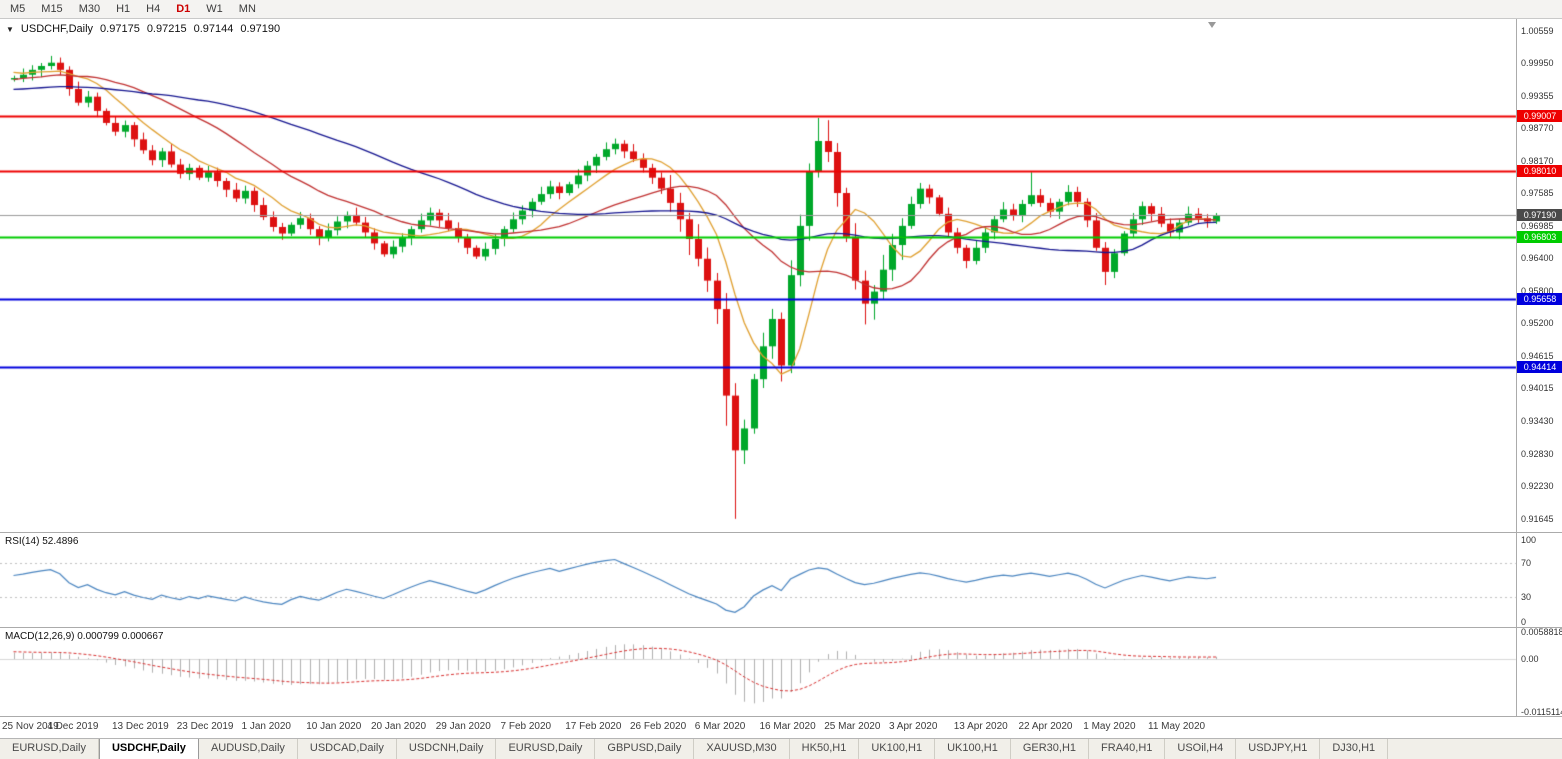 Image resolution: width=1562 pixels, height=759 pixels. Describe the element at coordinates (1539, 236) in the screenshot. I see `hline-price-label: 0.96803` at that location.